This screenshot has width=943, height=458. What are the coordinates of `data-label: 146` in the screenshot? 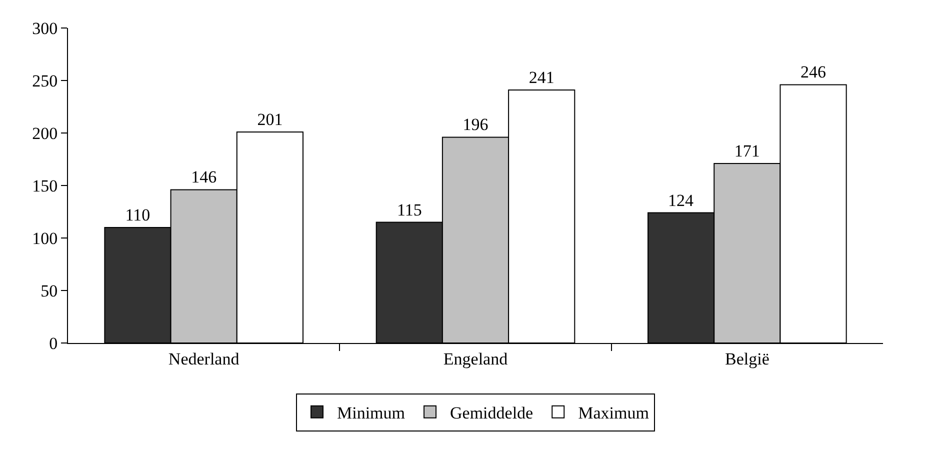 It's located at (204, 177).